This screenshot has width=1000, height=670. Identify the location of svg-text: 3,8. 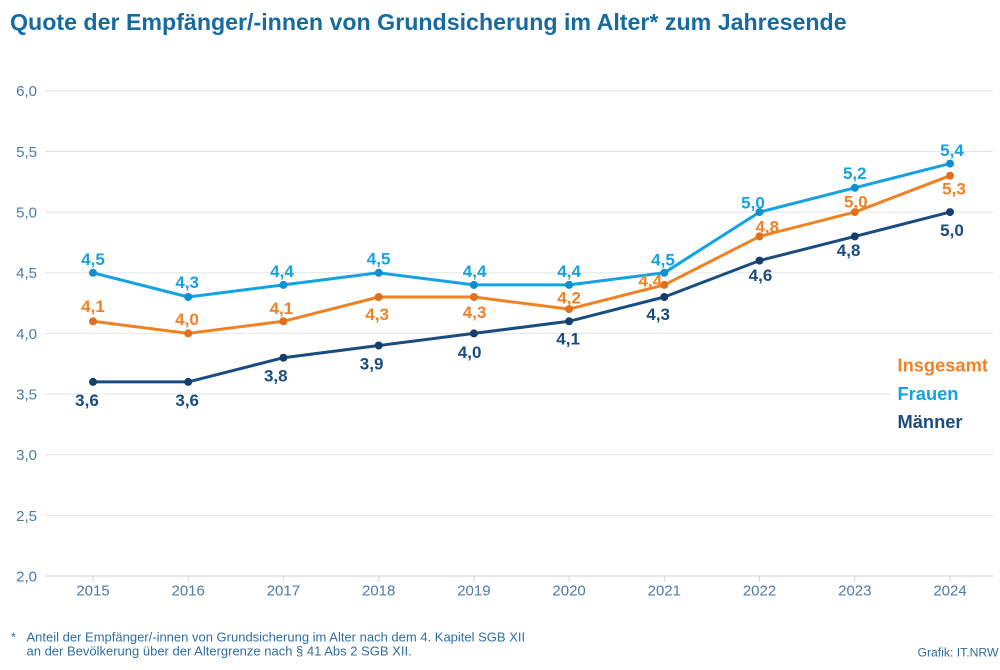
(276, 375).